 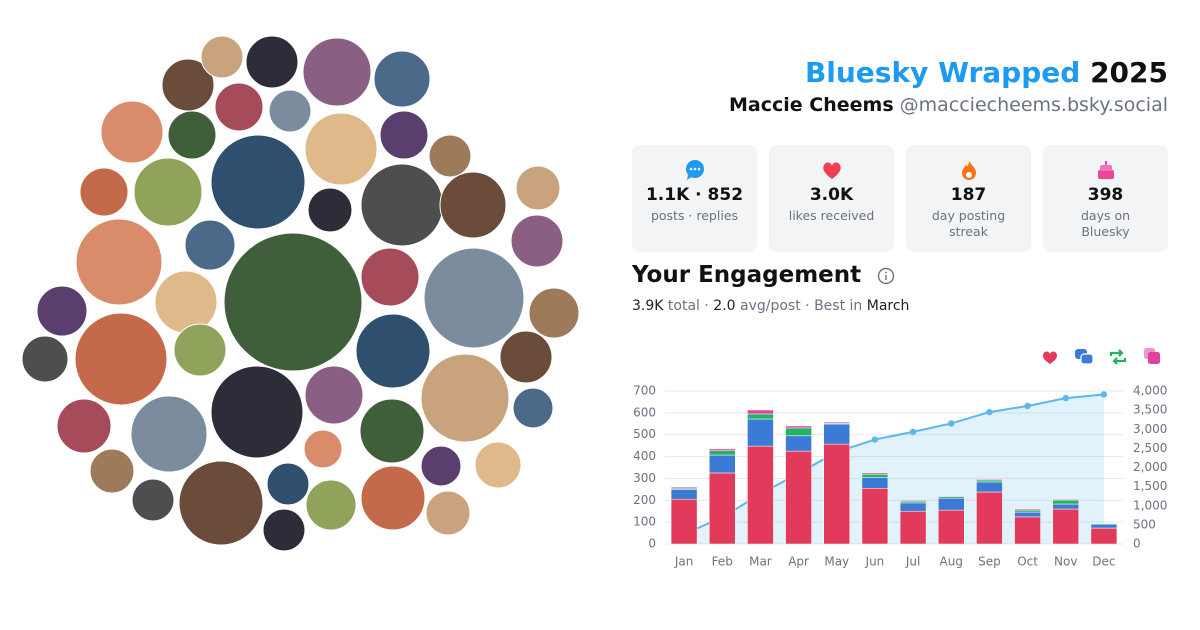 I want to click on stat-value: 187, so click(x=968, y=195).